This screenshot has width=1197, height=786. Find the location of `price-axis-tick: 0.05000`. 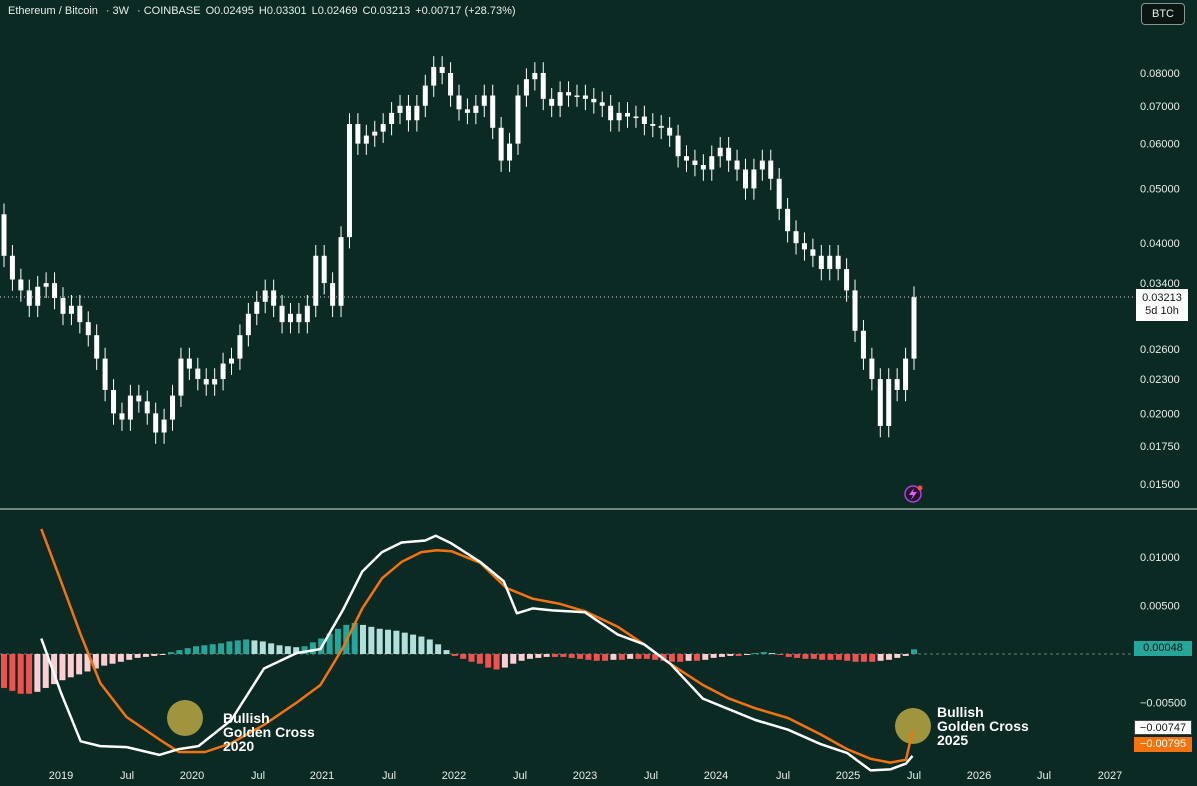

price-axis-tick: 0.05000 is located at coordinates (1160, 189).